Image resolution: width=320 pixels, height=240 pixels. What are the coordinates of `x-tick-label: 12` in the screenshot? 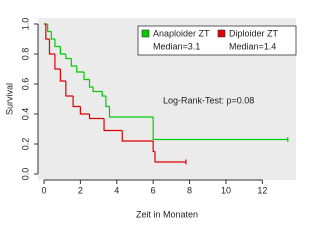 It's located at (262, 190).